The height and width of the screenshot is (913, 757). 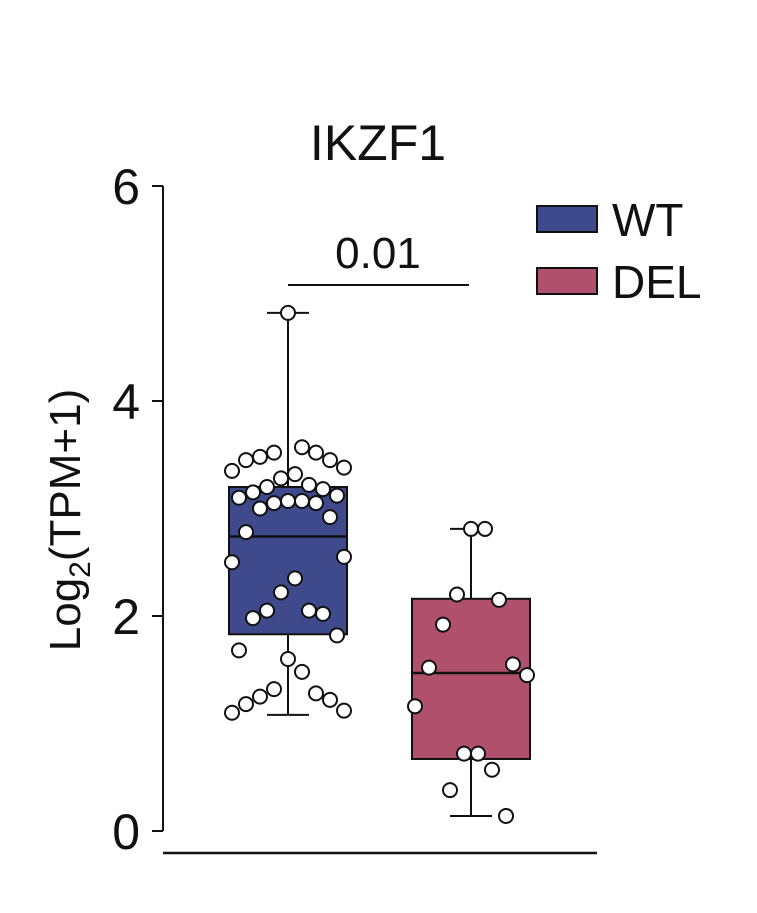 What do you see at coordinates (648, 220) in the screenshot?
I see `legend-label-wt: WT` at bounding box center [648, 220].